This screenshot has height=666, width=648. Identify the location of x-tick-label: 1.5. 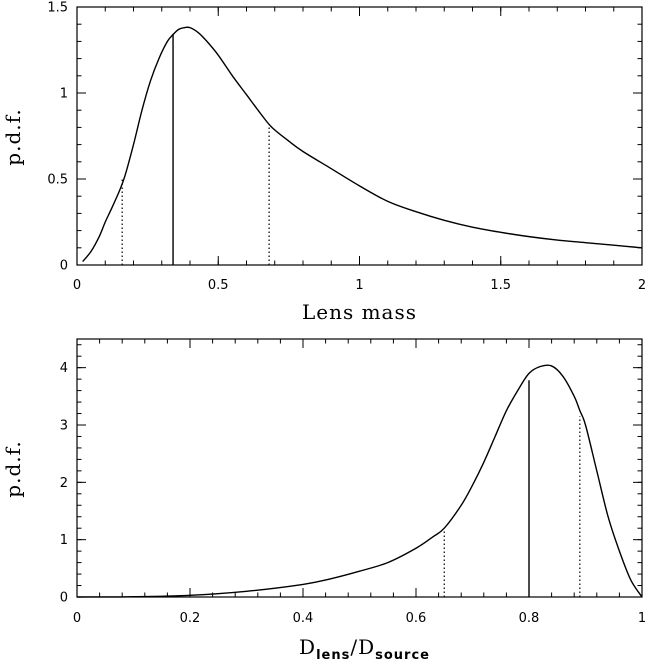
(500, 285).